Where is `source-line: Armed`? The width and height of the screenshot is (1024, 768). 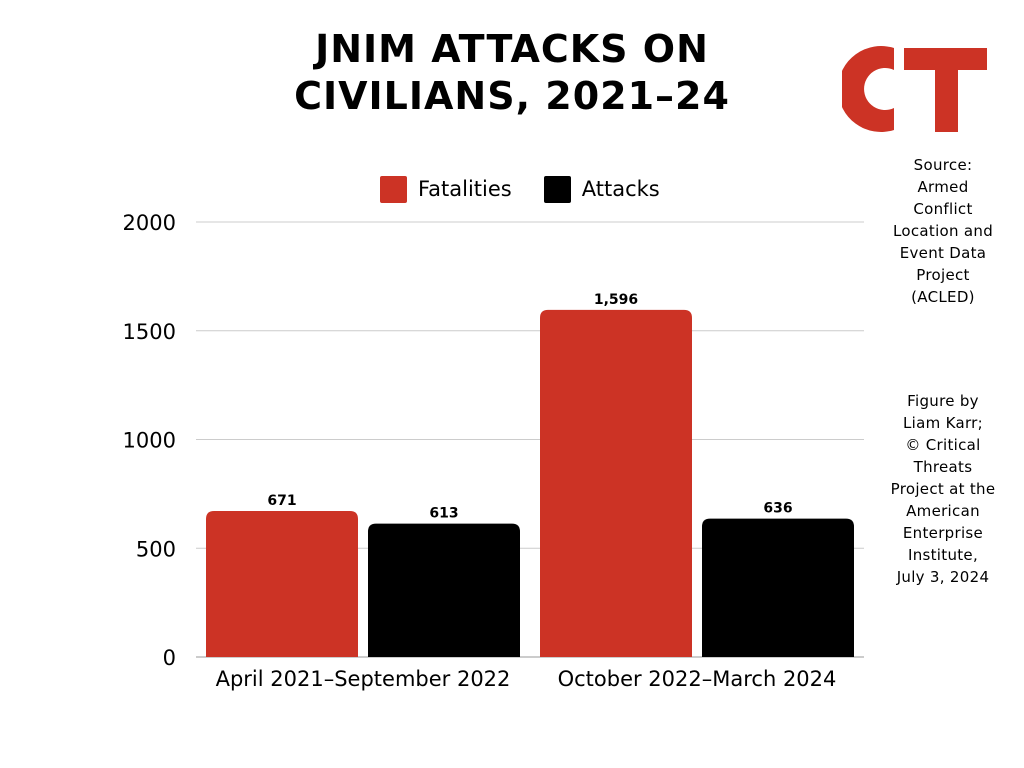 source-line: Armed is located at coordinates (943, 187).